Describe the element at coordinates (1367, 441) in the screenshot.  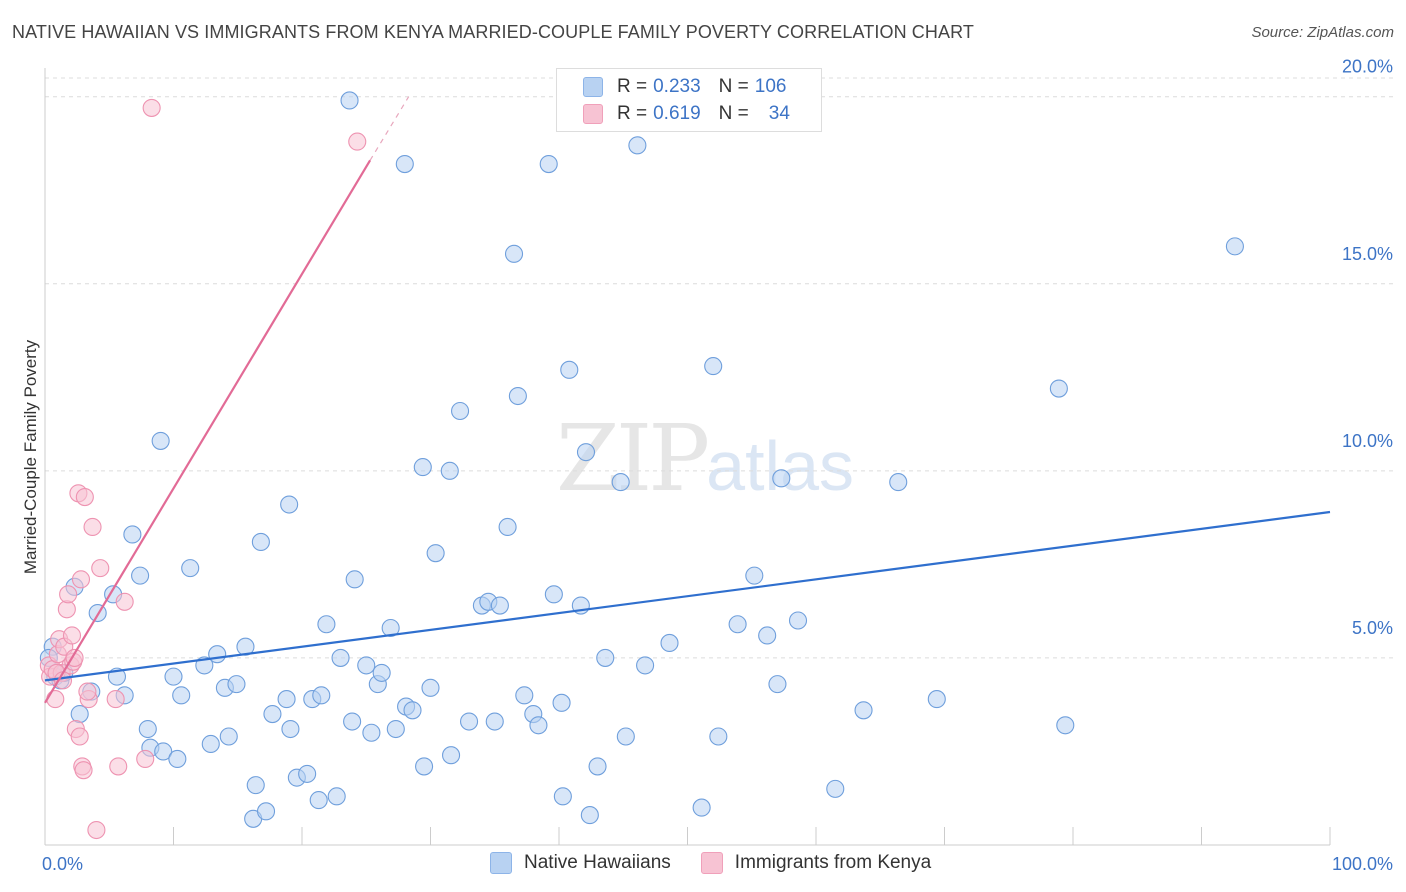
I see `y-tick-label: 10.0%` at that location.